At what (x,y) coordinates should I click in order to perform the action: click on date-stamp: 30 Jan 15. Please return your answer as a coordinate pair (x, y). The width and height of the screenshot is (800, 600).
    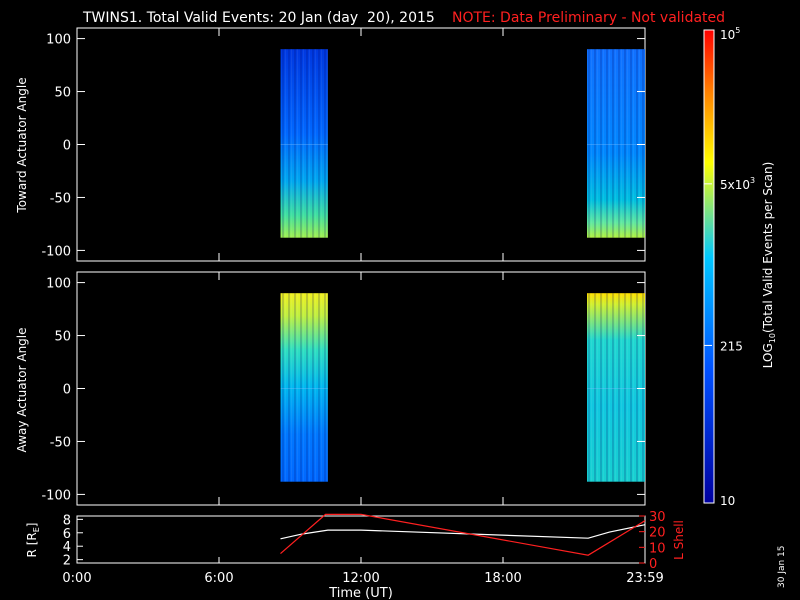
    Looking at the image, I should click on (782, 567).